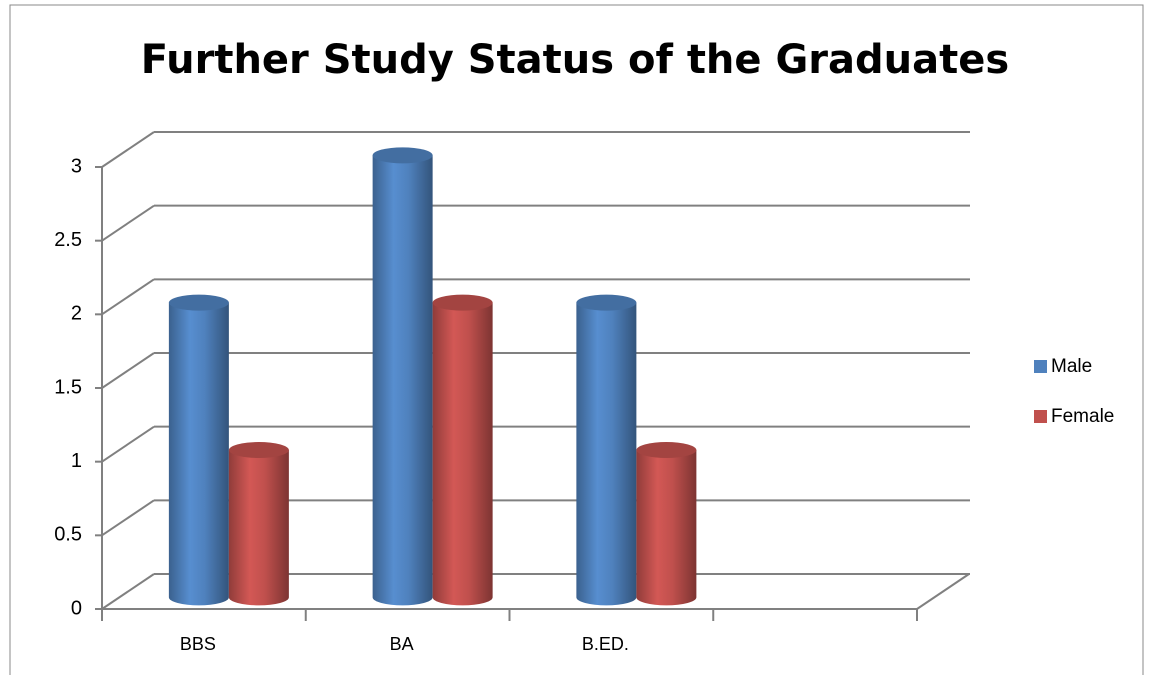  I want to click on y-tick-label: 2, so click(76, 314).